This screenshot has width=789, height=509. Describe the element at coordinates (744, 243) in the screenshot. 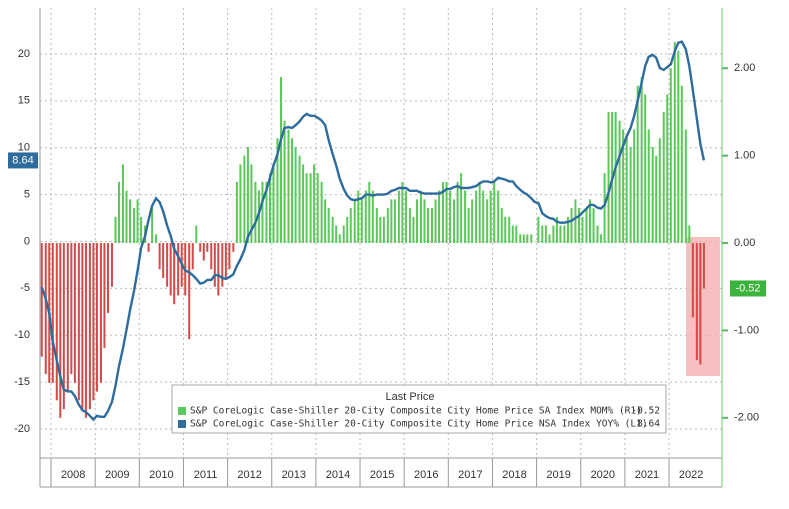

I see `y2-tick-label: 0.00` at that location.